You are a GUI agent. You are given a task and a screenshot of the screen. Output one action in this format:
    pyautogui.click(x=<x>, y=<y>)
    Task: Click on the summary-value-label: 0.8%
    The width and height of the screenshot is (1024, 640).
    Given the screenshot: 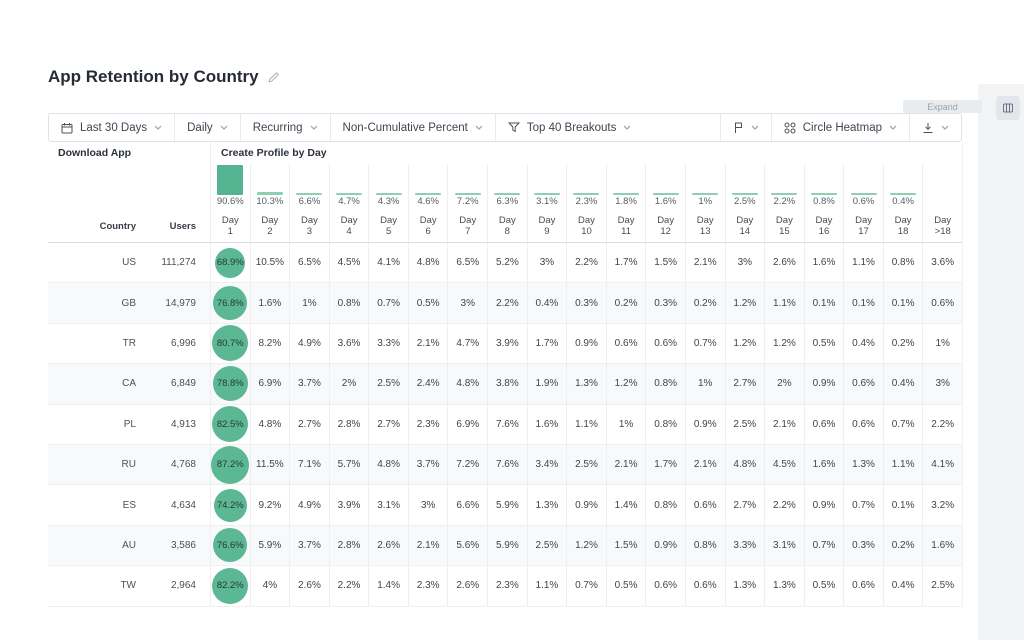 What is the action you would take?
    pyautogui.click(x=824, y=201)
    